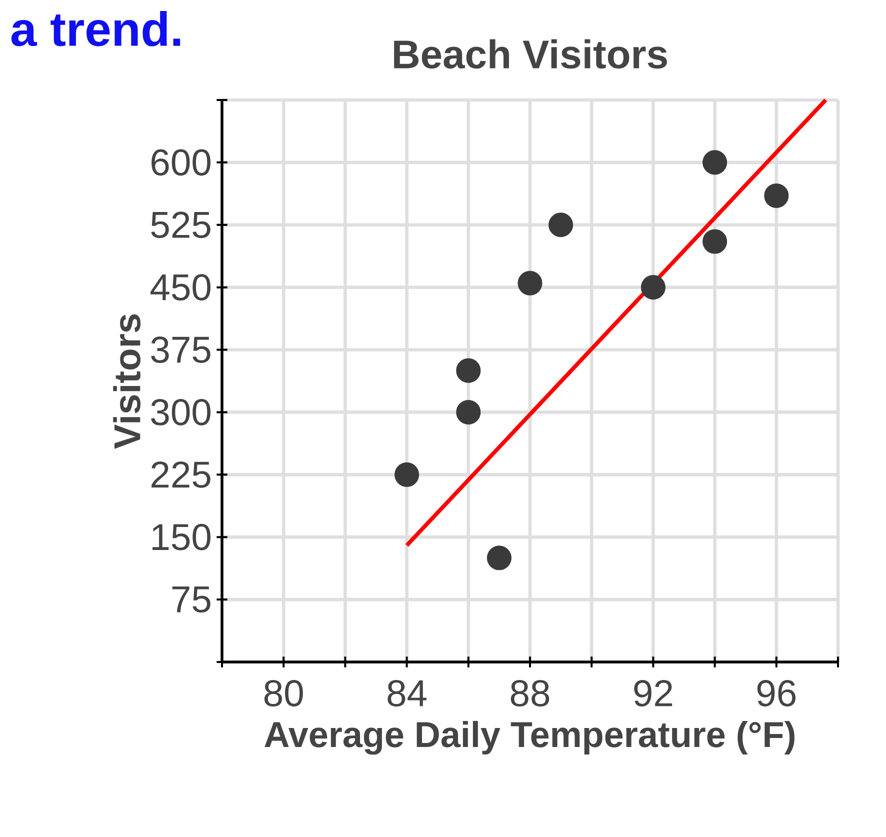  Describe the element at coordinates (530, 693) in the screenshot. I see `x-tick-label: 88` at that location.